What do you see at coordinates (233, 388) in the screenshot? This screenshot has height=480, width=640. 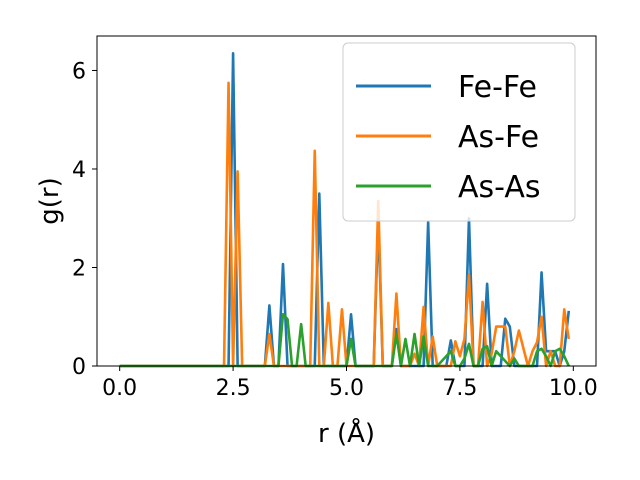 I see `x-tick-label: 2.5` at bounding box center [233, 388].